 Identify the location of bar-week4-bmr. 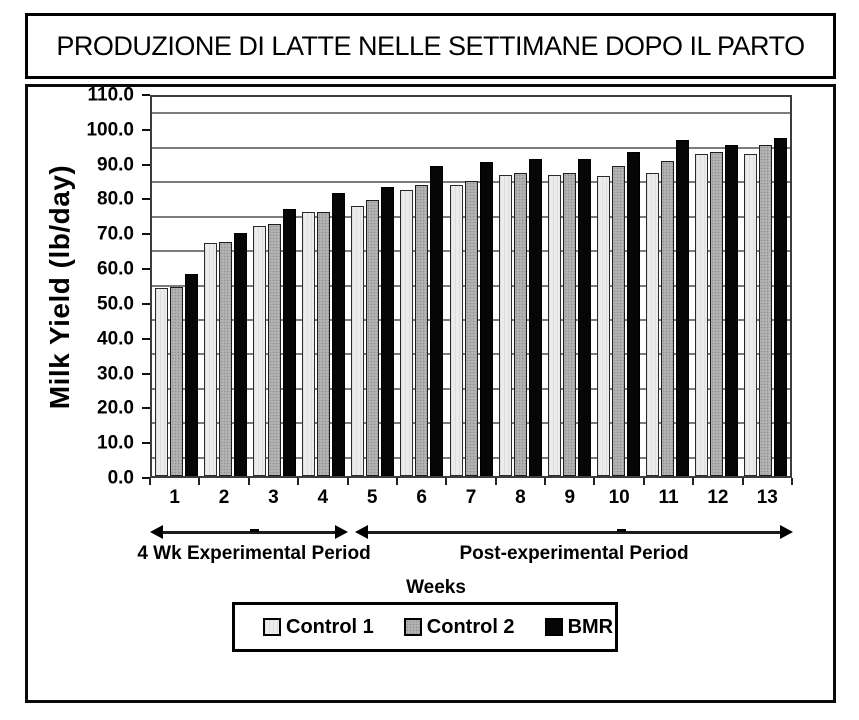
(339, 334).